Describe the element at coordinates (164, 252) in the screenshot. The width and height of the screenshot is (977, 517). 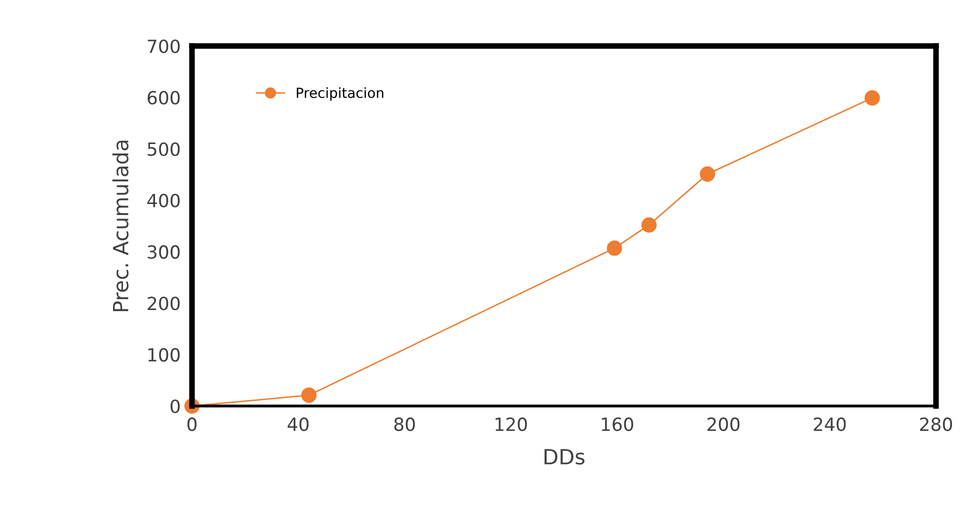
I see `y-tick-label: 300` at that location.